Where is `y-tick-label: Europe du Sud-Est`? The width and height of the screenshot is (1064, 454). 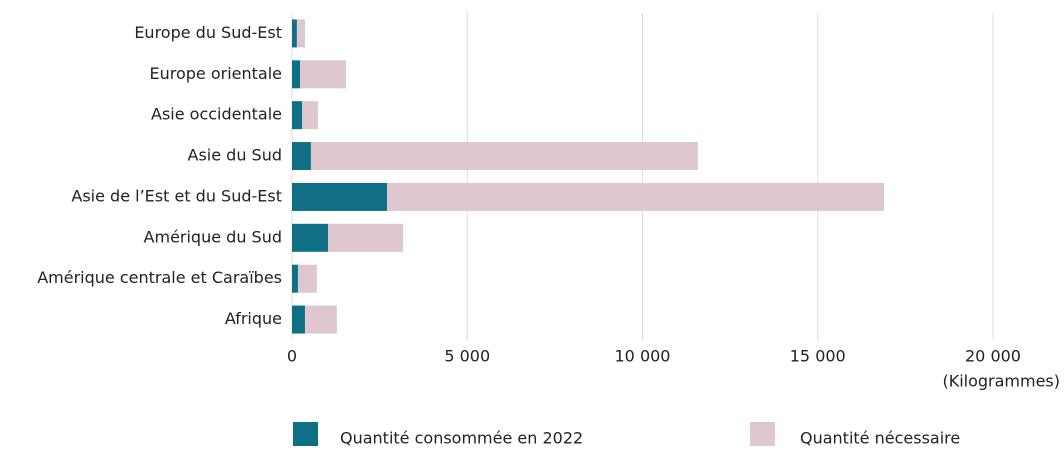 y-tick-label: Europe du Sud-Est is located at coordinates (208, 32).